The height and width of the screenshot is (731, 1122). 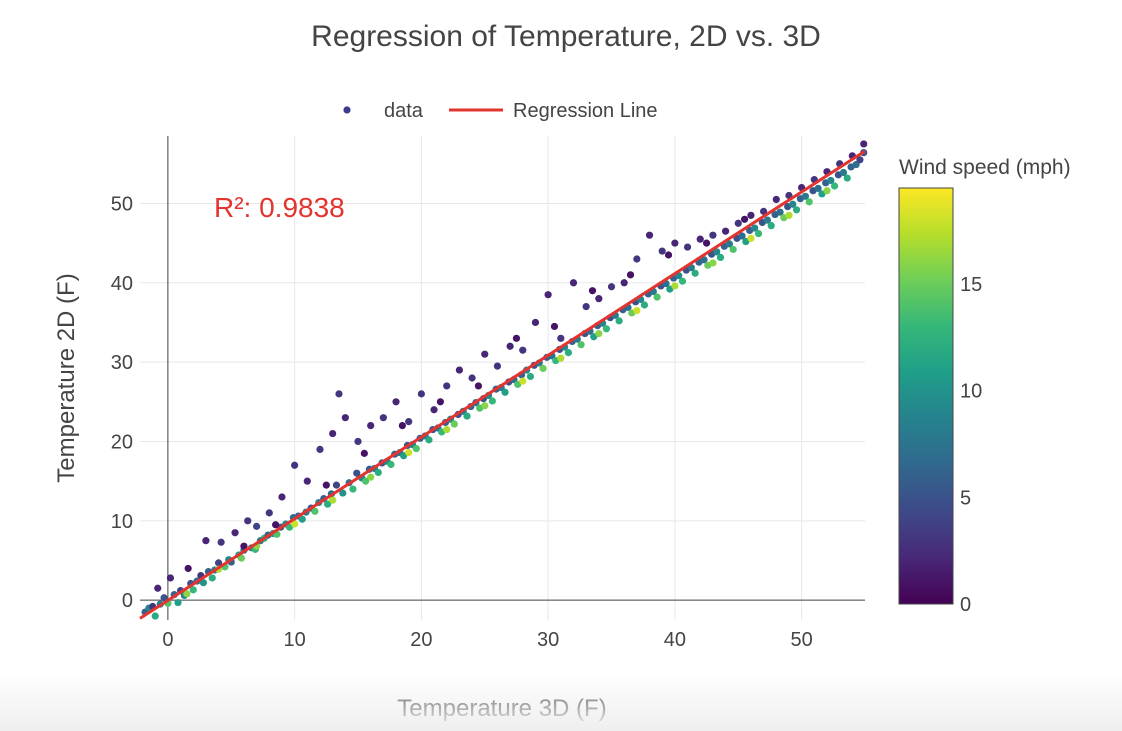 I want to click on r-squared-annotation: R²: 0.9838, so click(x=279, y=207).